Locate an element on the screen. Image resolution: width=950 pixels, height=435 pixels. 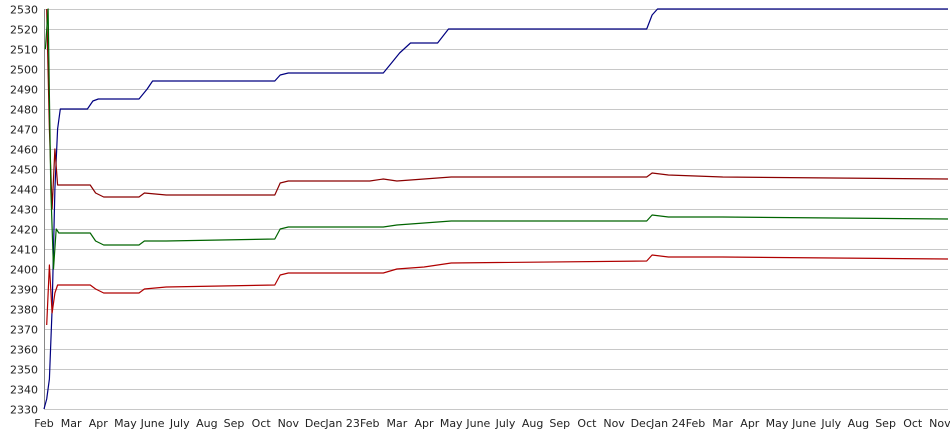
y-tick-label: 2380 is located at coordinates (24, 310).